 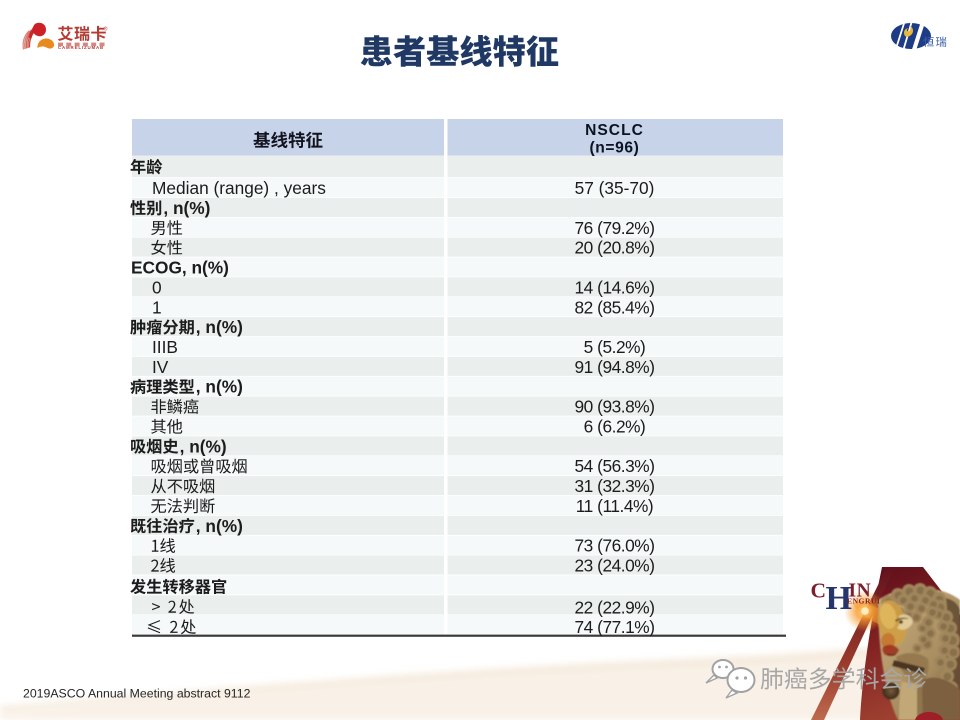 I want to click on svg-text: 90 (93.8%), so click(x=614, y=407).